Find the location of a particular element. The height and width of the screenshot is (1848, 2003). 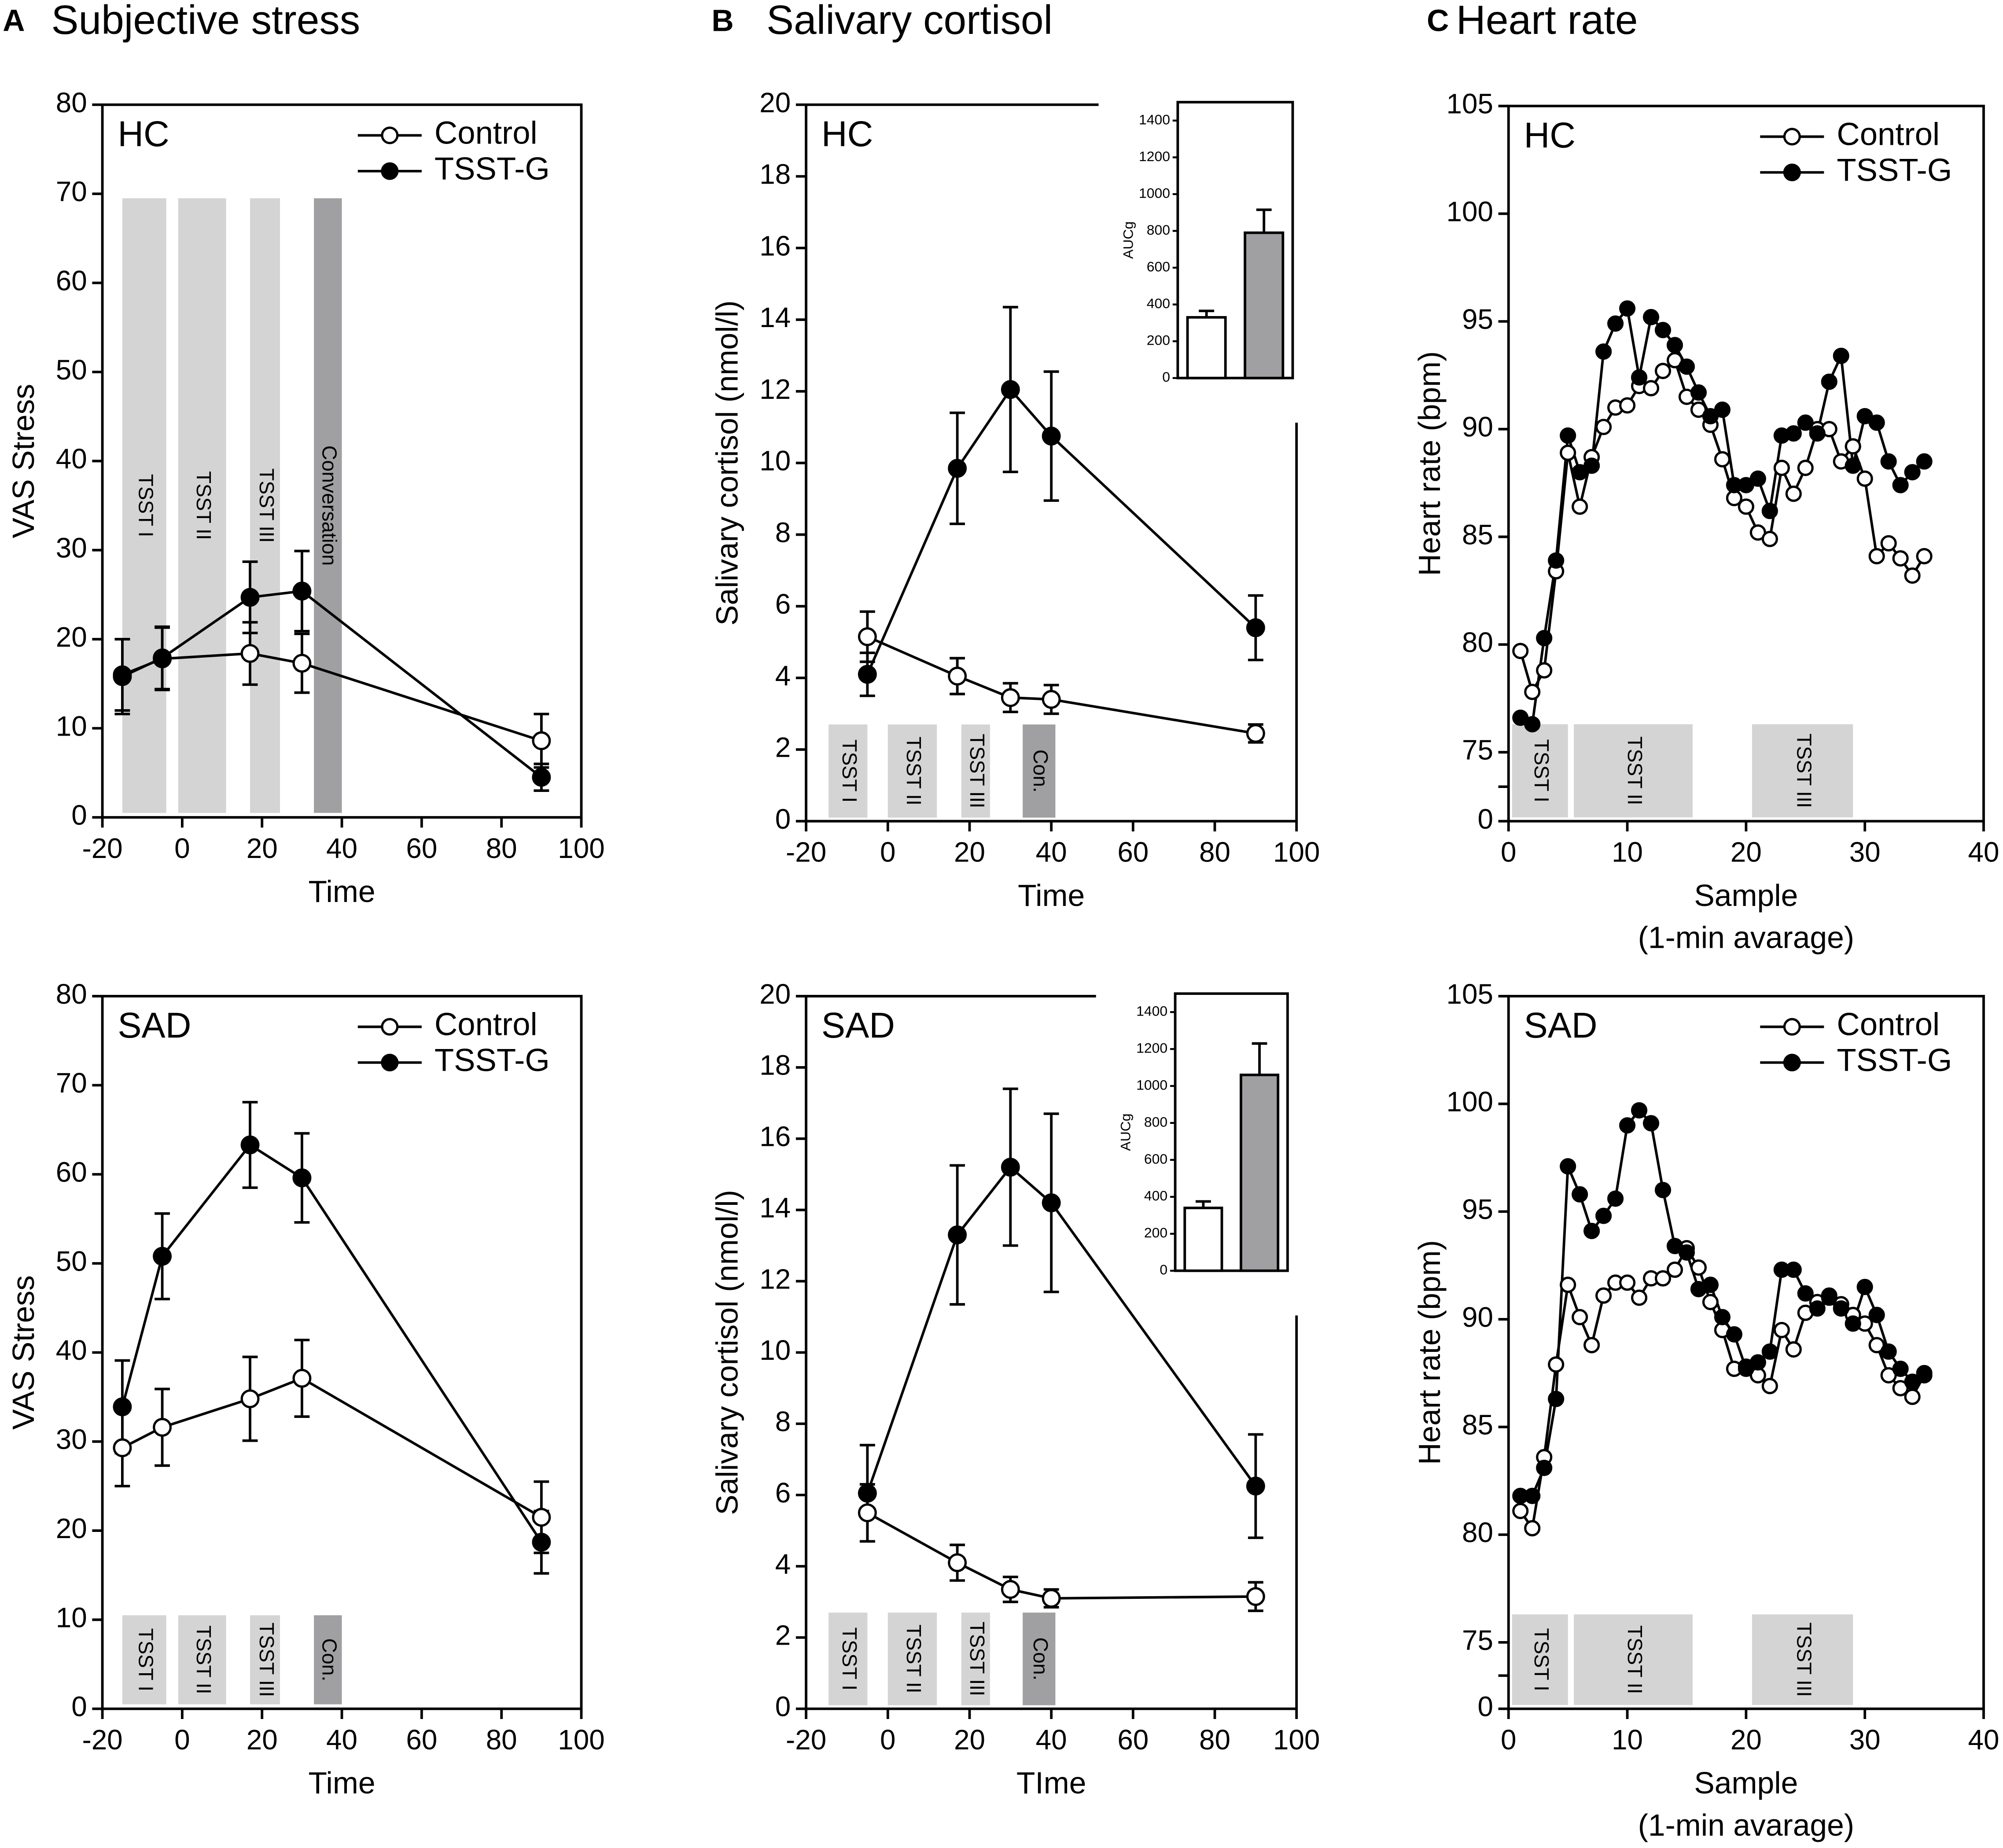

y-tick-label: 12 is located at coordinates (775, 1279).